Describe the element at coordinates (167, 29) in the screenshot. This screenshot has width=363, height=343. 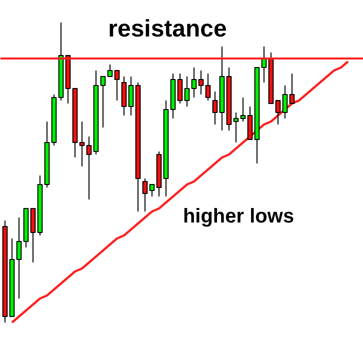
I see `ref-line-label: resistance` at that location.